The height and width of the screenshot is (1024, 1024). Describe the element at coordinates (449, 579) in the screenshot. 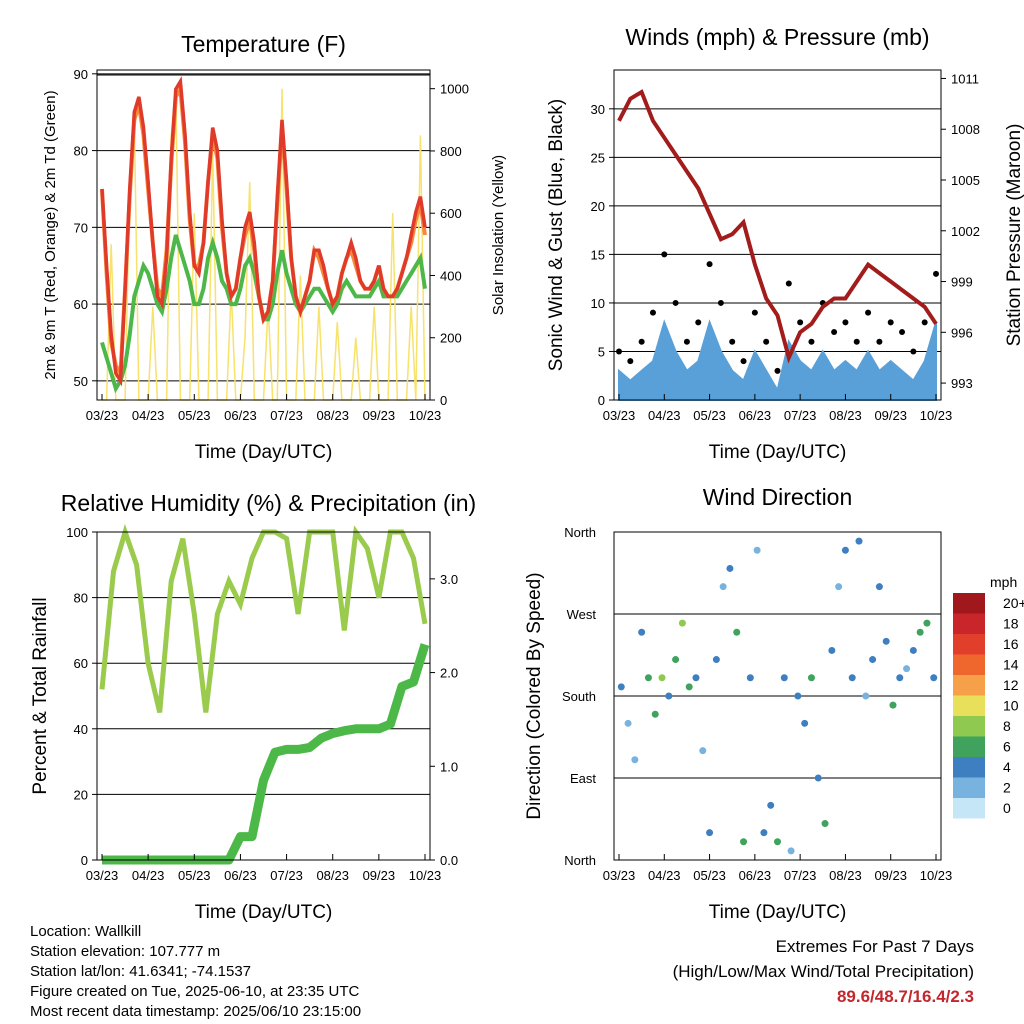

I see `y2-tick-label: 3.0` at that location.